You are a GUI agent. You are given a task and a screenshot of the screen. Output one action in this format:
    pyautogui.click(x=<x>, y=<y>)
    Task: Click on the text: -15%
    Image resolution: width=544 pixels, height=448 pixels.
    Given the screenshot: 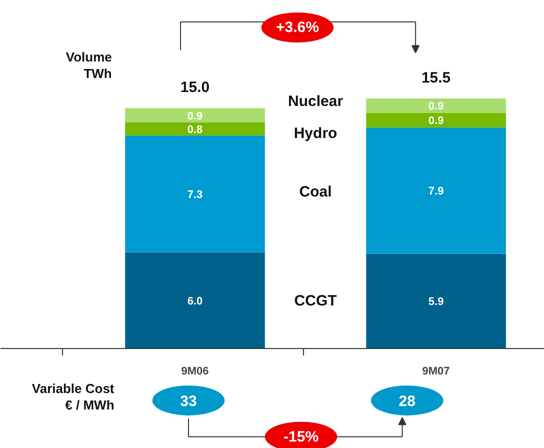 What is the action you would take?
    pyautogui.click(x=301, y=437)
    